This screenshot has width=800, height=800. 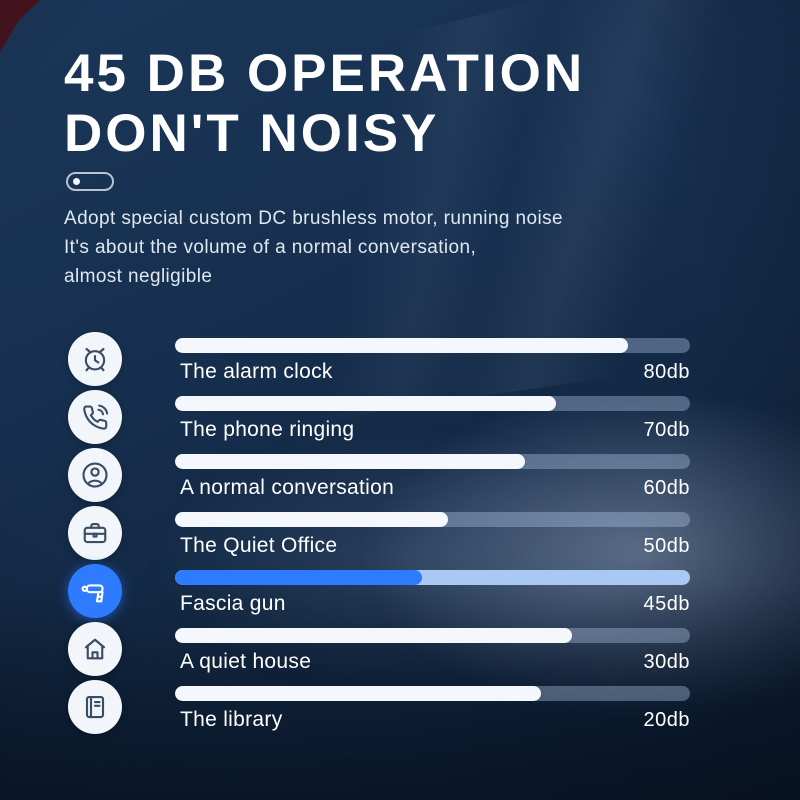 What do you see at coordinates (400, 649) in the screenshot?
I see `noise-row-quiet-house: A quiet house 30db` at bounding box center [400, 649].